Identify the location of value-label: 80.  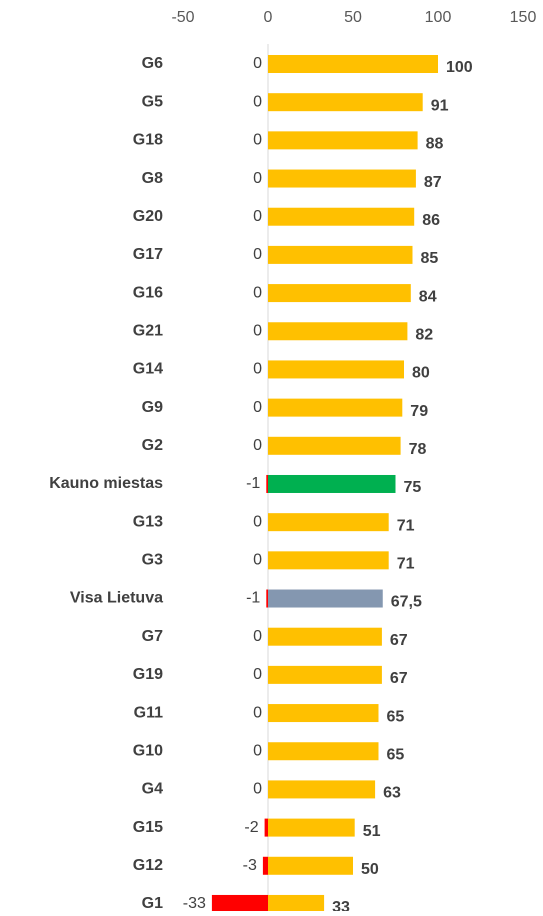
(421, 373).